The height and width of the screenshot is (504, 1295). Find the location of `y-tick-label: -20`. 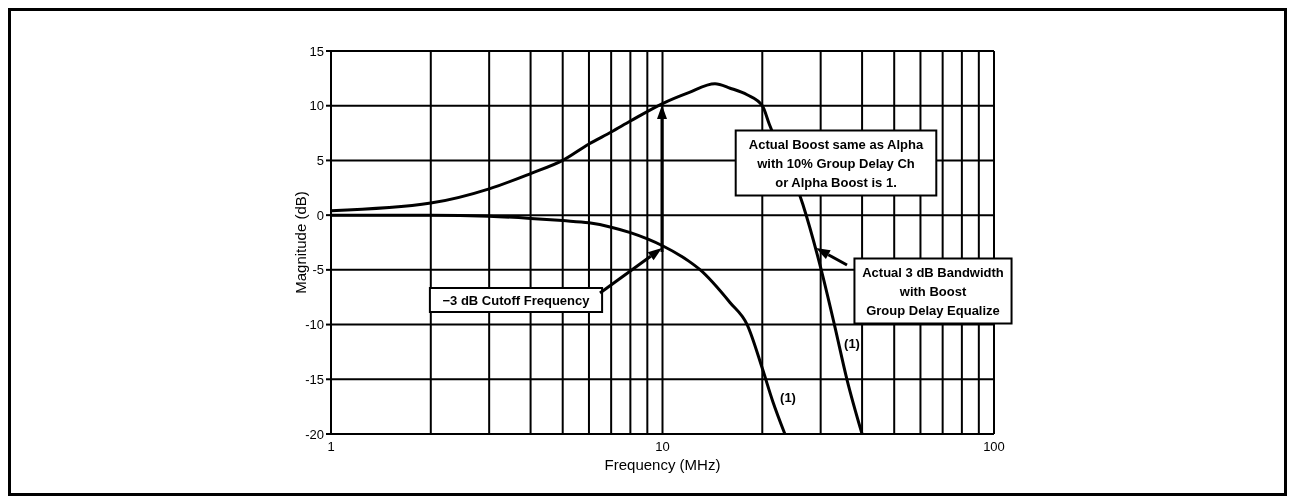

y-tick-label: -20 is located at coordinates (314, 434).